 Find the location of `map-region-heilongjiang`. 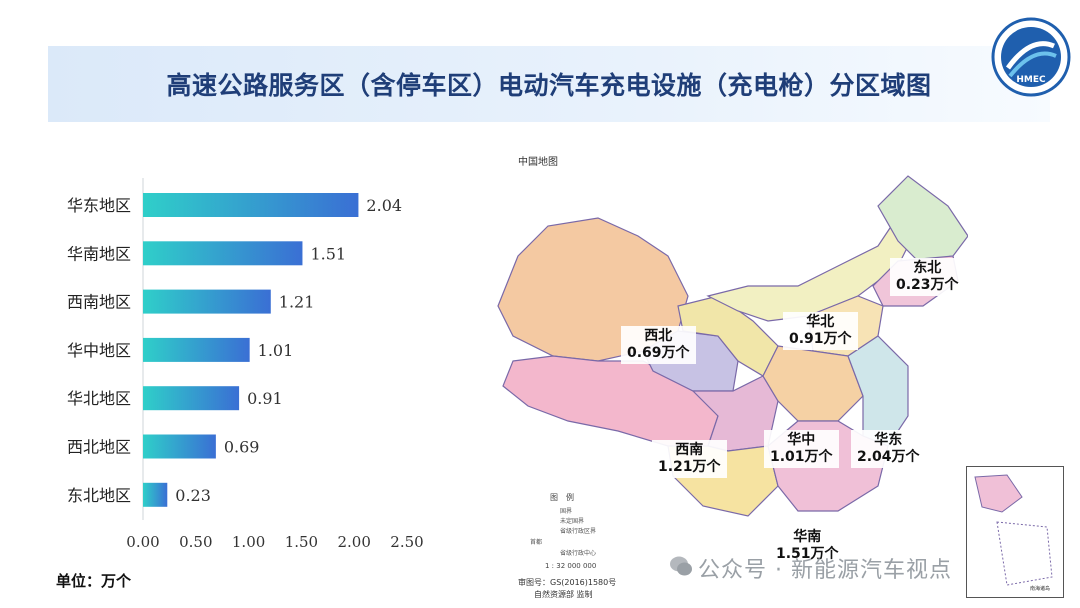

map-region-heilongjiang is located at coordinates (922, 218).